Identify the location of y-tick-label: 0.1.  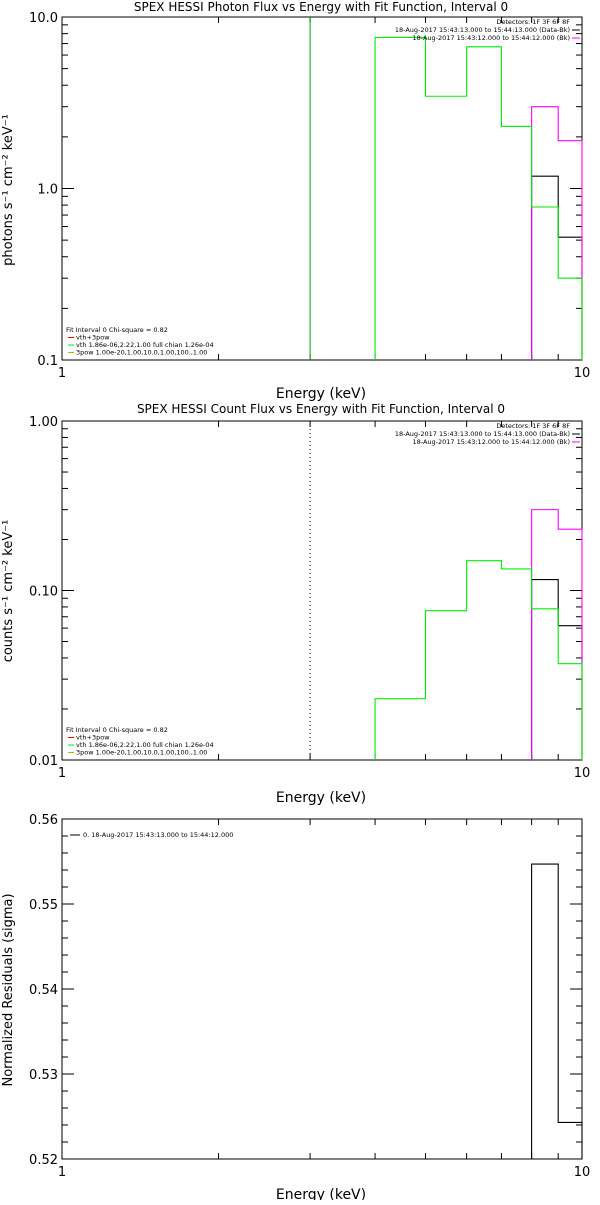
(47, 361).